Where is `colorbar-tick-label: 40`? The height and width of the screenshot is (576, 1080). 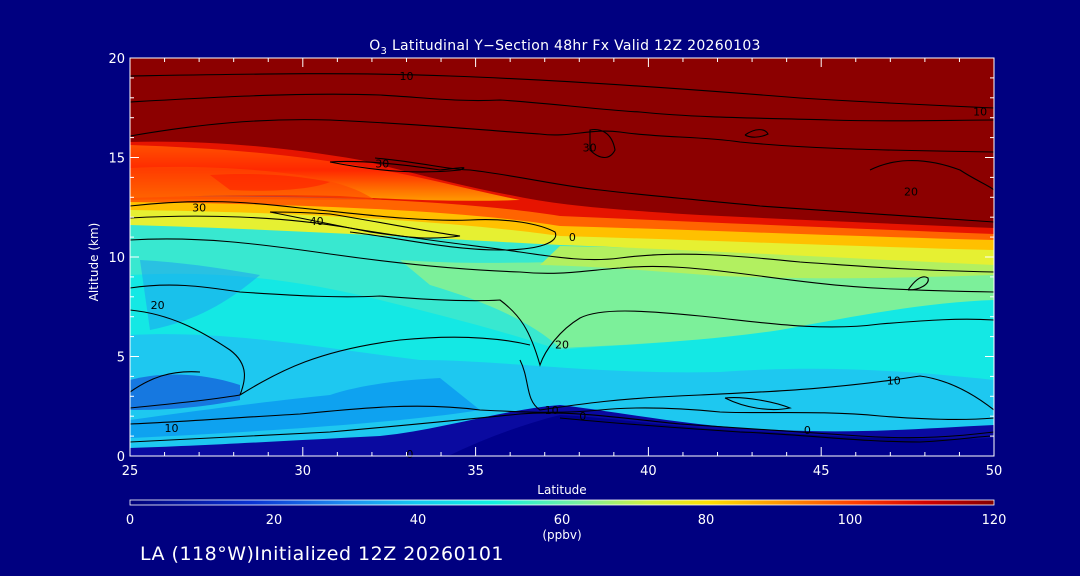
colorbar-tick-label: 40 is located at coordinates (418, 520).